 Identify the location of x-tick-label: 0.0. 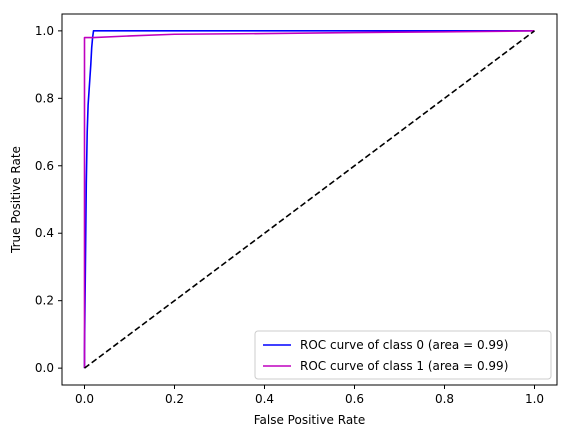
(84, 399).